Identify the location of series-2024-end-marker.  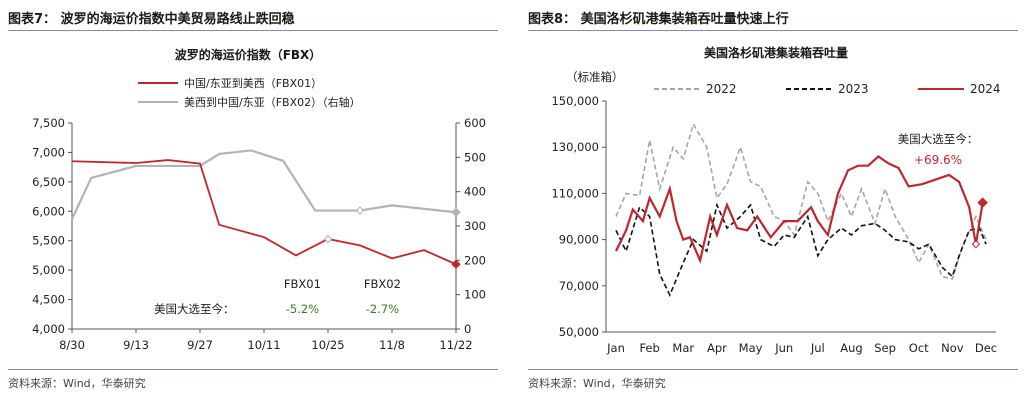
(982, 202).